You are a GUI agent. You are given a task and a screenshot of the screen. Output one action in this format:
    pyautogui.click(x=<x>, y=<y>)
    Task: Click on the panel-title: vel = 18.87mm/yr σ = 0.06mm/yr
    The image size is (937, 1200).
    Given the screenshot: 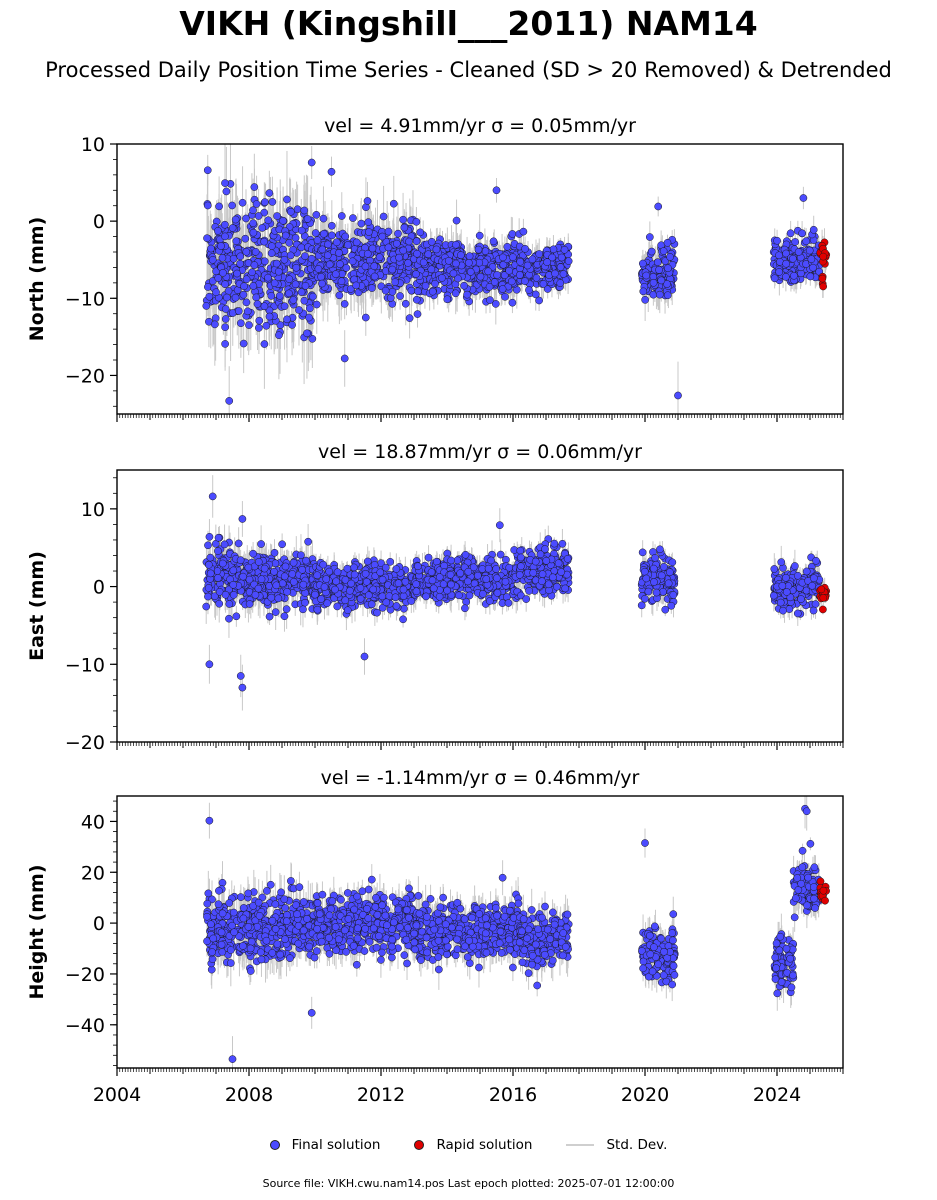 What is the action you would take?
    pyautogui.click(x=480, y=452)
    